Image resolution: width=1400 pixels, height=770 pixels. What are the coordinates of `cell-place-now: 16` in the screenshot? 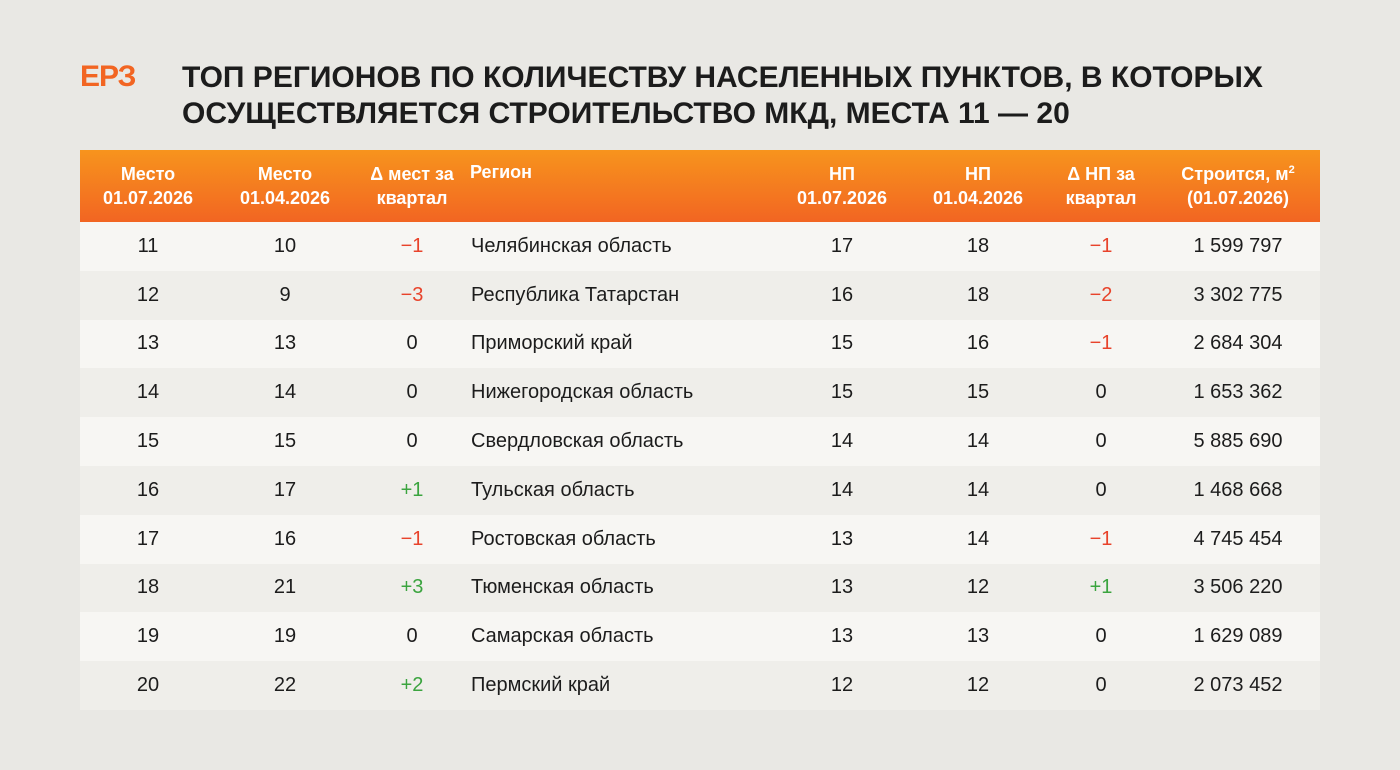 It's located at (148, 489).